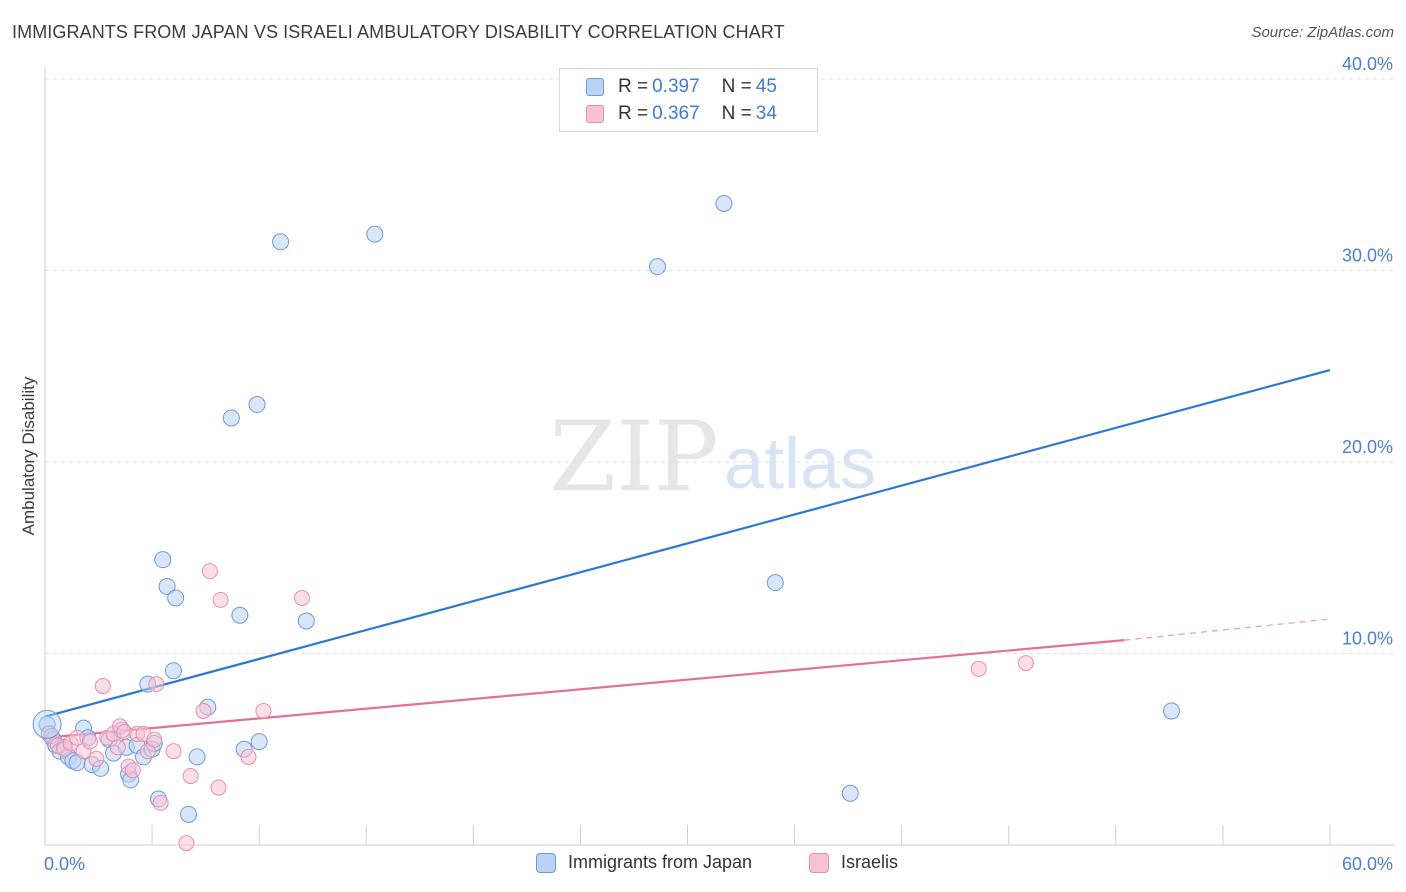  What do you see at coordinates (633, 457) in the screenshot?
I see `watermark-zip: ZIP` at bounding box center [633, 457].